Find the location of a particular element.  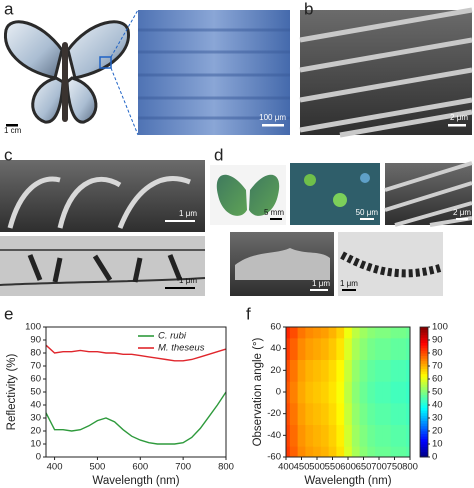

x-tick-label: 600 is located at coordinates (348, 467).